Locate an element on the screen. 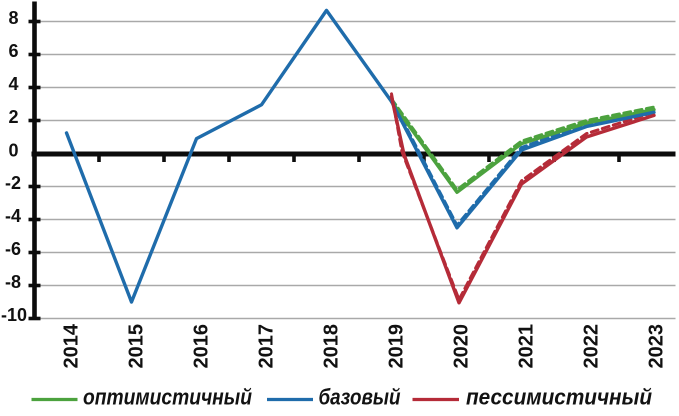 The image size is (679, 416). svg-text: 2021 is located at coordinates (527, 346).